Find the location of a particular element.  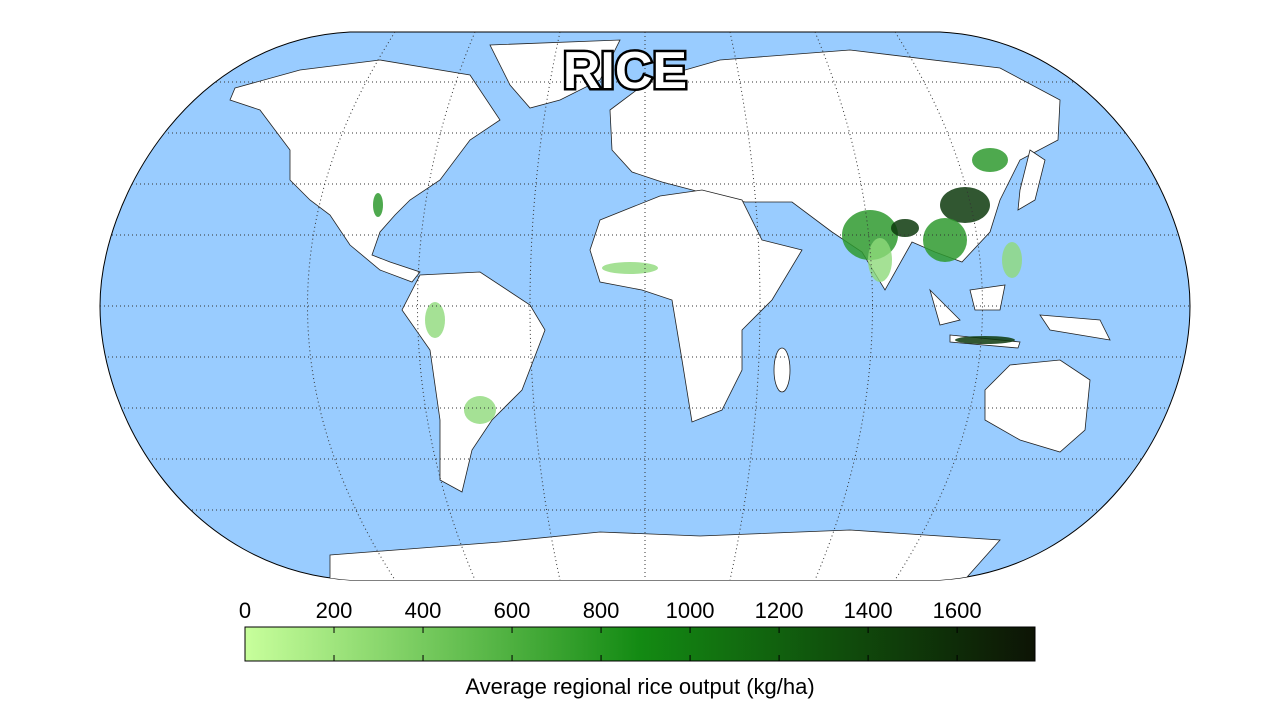

colorbar-tick-label: 1600 is located at coordinates (957, 610).